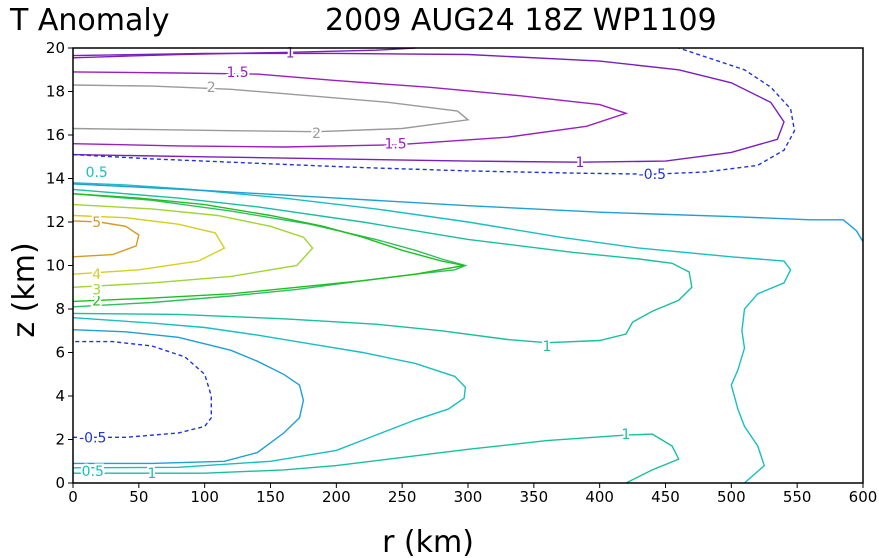 Image resolution: width=879 pixels, height=558 pixels. I want to click on y-tick-label: 8, so click(60, 309).